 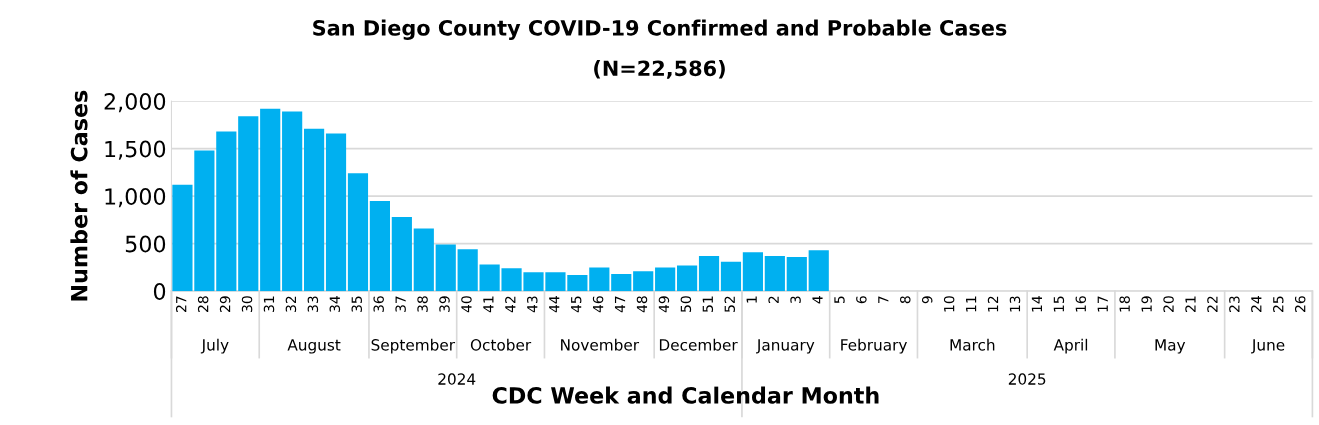 I want to click on x-tick-label: 31, so click(x=269, y=304).